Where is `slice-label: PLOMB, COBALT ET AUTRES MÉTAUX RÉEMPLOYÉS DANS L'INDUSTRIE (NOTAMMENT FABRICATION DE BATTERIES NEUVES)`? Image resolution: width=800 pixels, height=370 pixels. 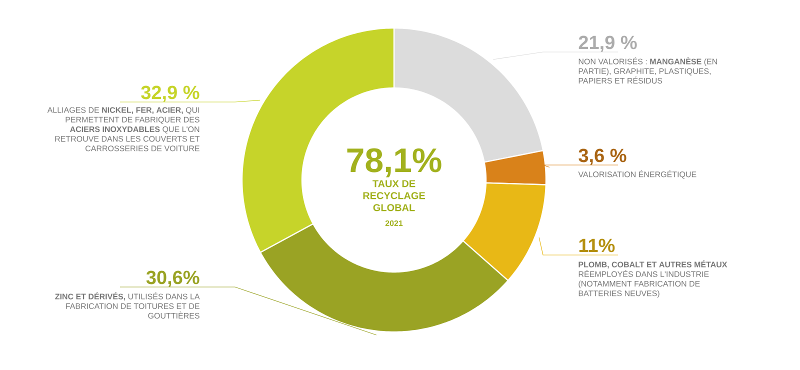 slice-label: PLOMB, COBALT ET AUTRES MÉTAUX RÉEMPLOYÉS DANS L'INDUSTRIE (NOTAMMENT FABRICATION DE BATTERIES NEUVES) is located at coordinates (653, 279).